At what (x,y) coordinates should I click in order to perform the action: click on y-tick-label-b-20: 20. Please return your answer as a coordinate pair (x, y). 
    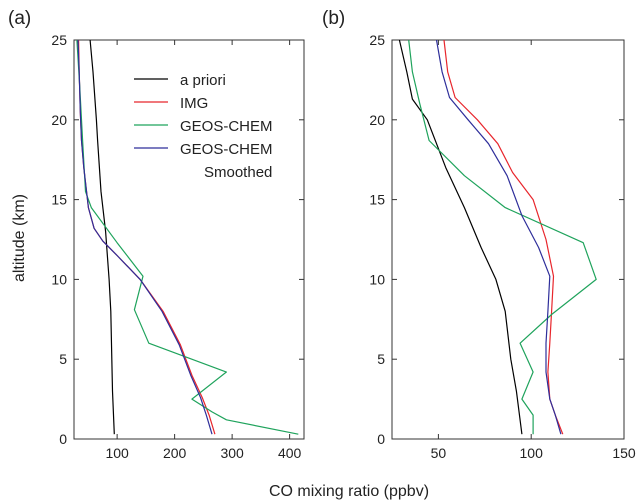
    Looking at the image, I should click on (377, 120).